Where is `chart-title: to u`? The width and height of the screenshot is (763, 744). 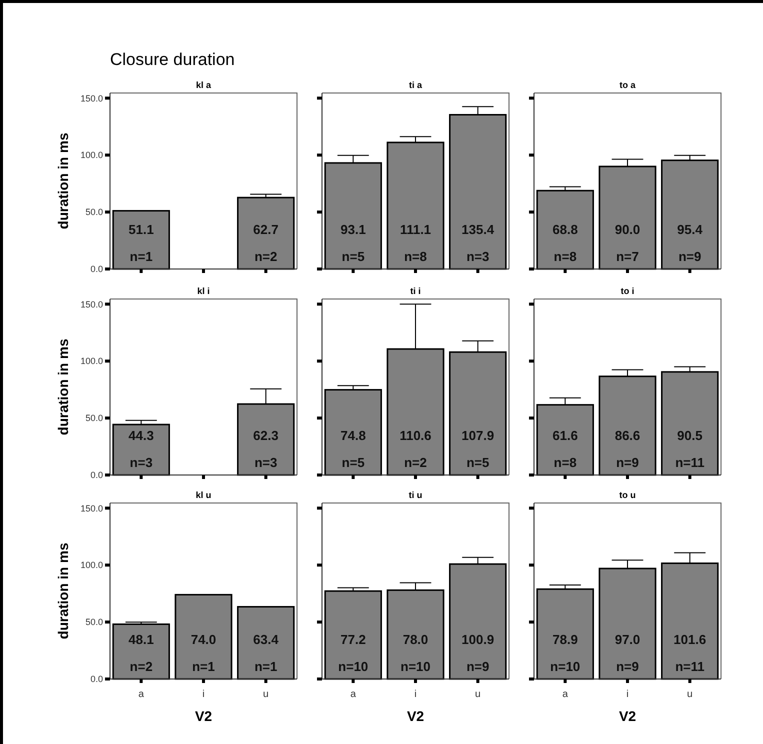
chart-title: to u is located at coordinates (627, 495).